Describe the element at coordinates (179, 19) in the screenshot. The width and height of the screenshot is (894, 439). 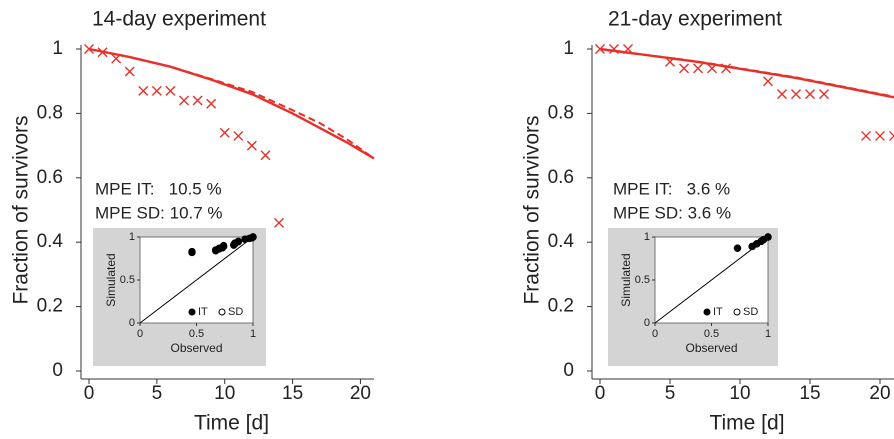
I see `chart-title: 14-day experiment` at that location.